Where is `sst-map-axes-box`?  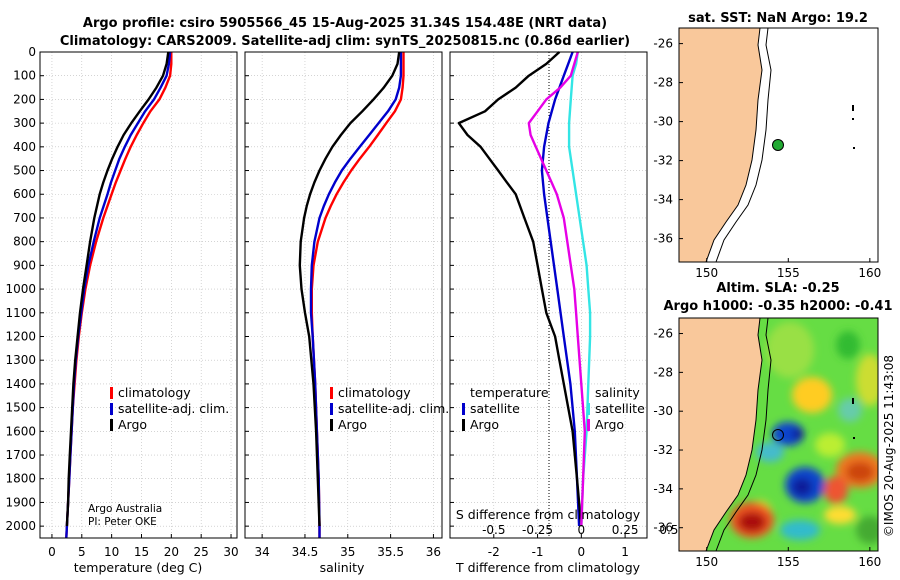 sst-map-axes-box is located at coordinates (778, 145).